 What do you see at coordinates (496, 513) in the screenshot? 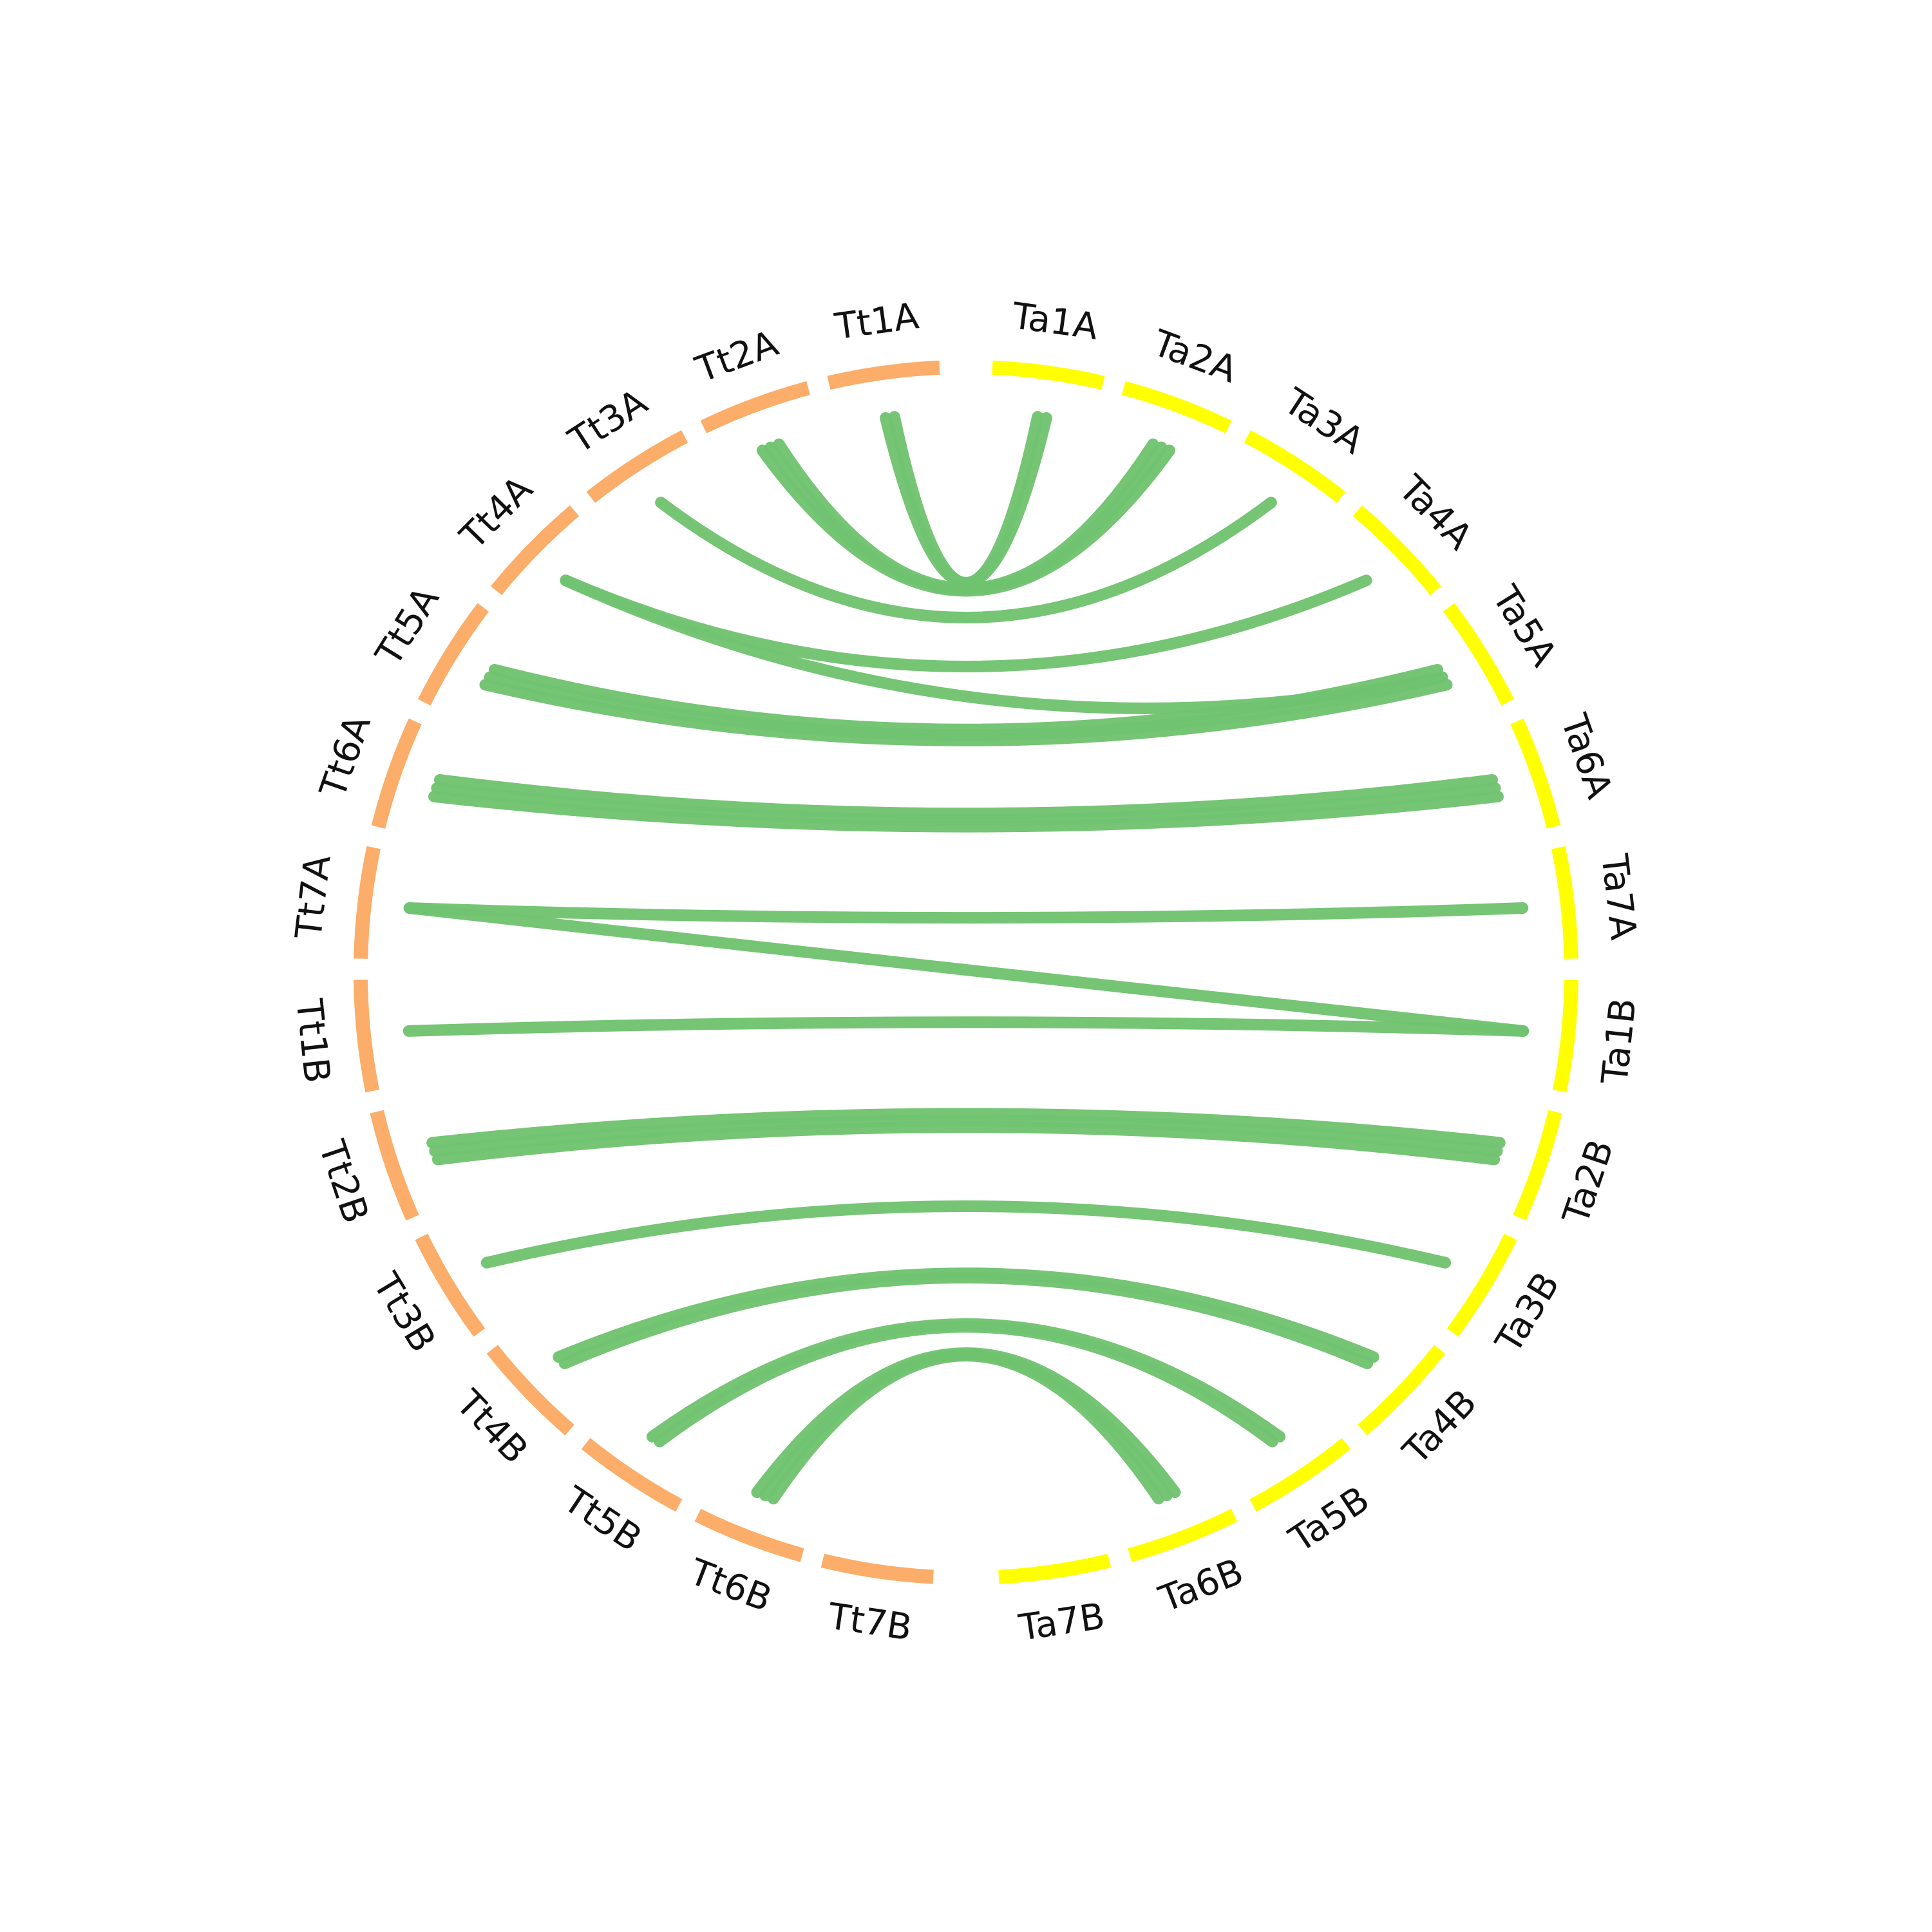
I see `chromosome-label-tt4a: Tt4A` at bounding box center [496, 513].